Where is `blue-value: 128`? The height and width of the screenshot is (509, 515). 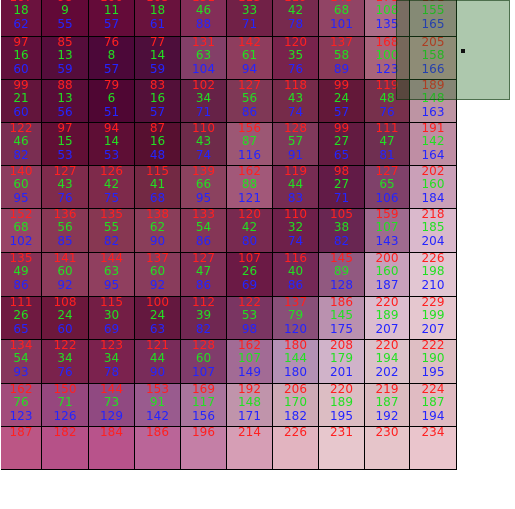
blue-value: 128 is located at coordinates (341, 285).